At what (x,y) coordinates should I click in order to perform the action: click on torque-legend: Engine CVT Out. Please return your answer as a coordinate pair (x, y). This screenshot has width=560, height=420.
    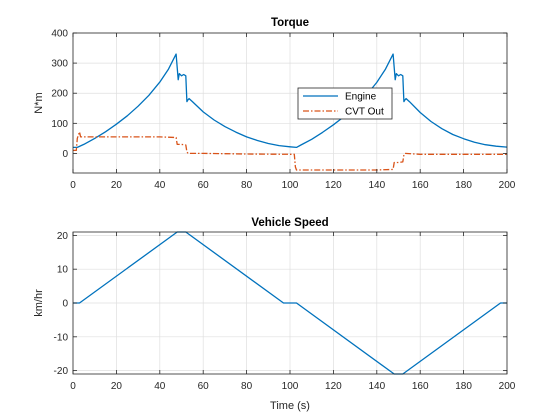
    Looking at the image, I should click on (345, 103).